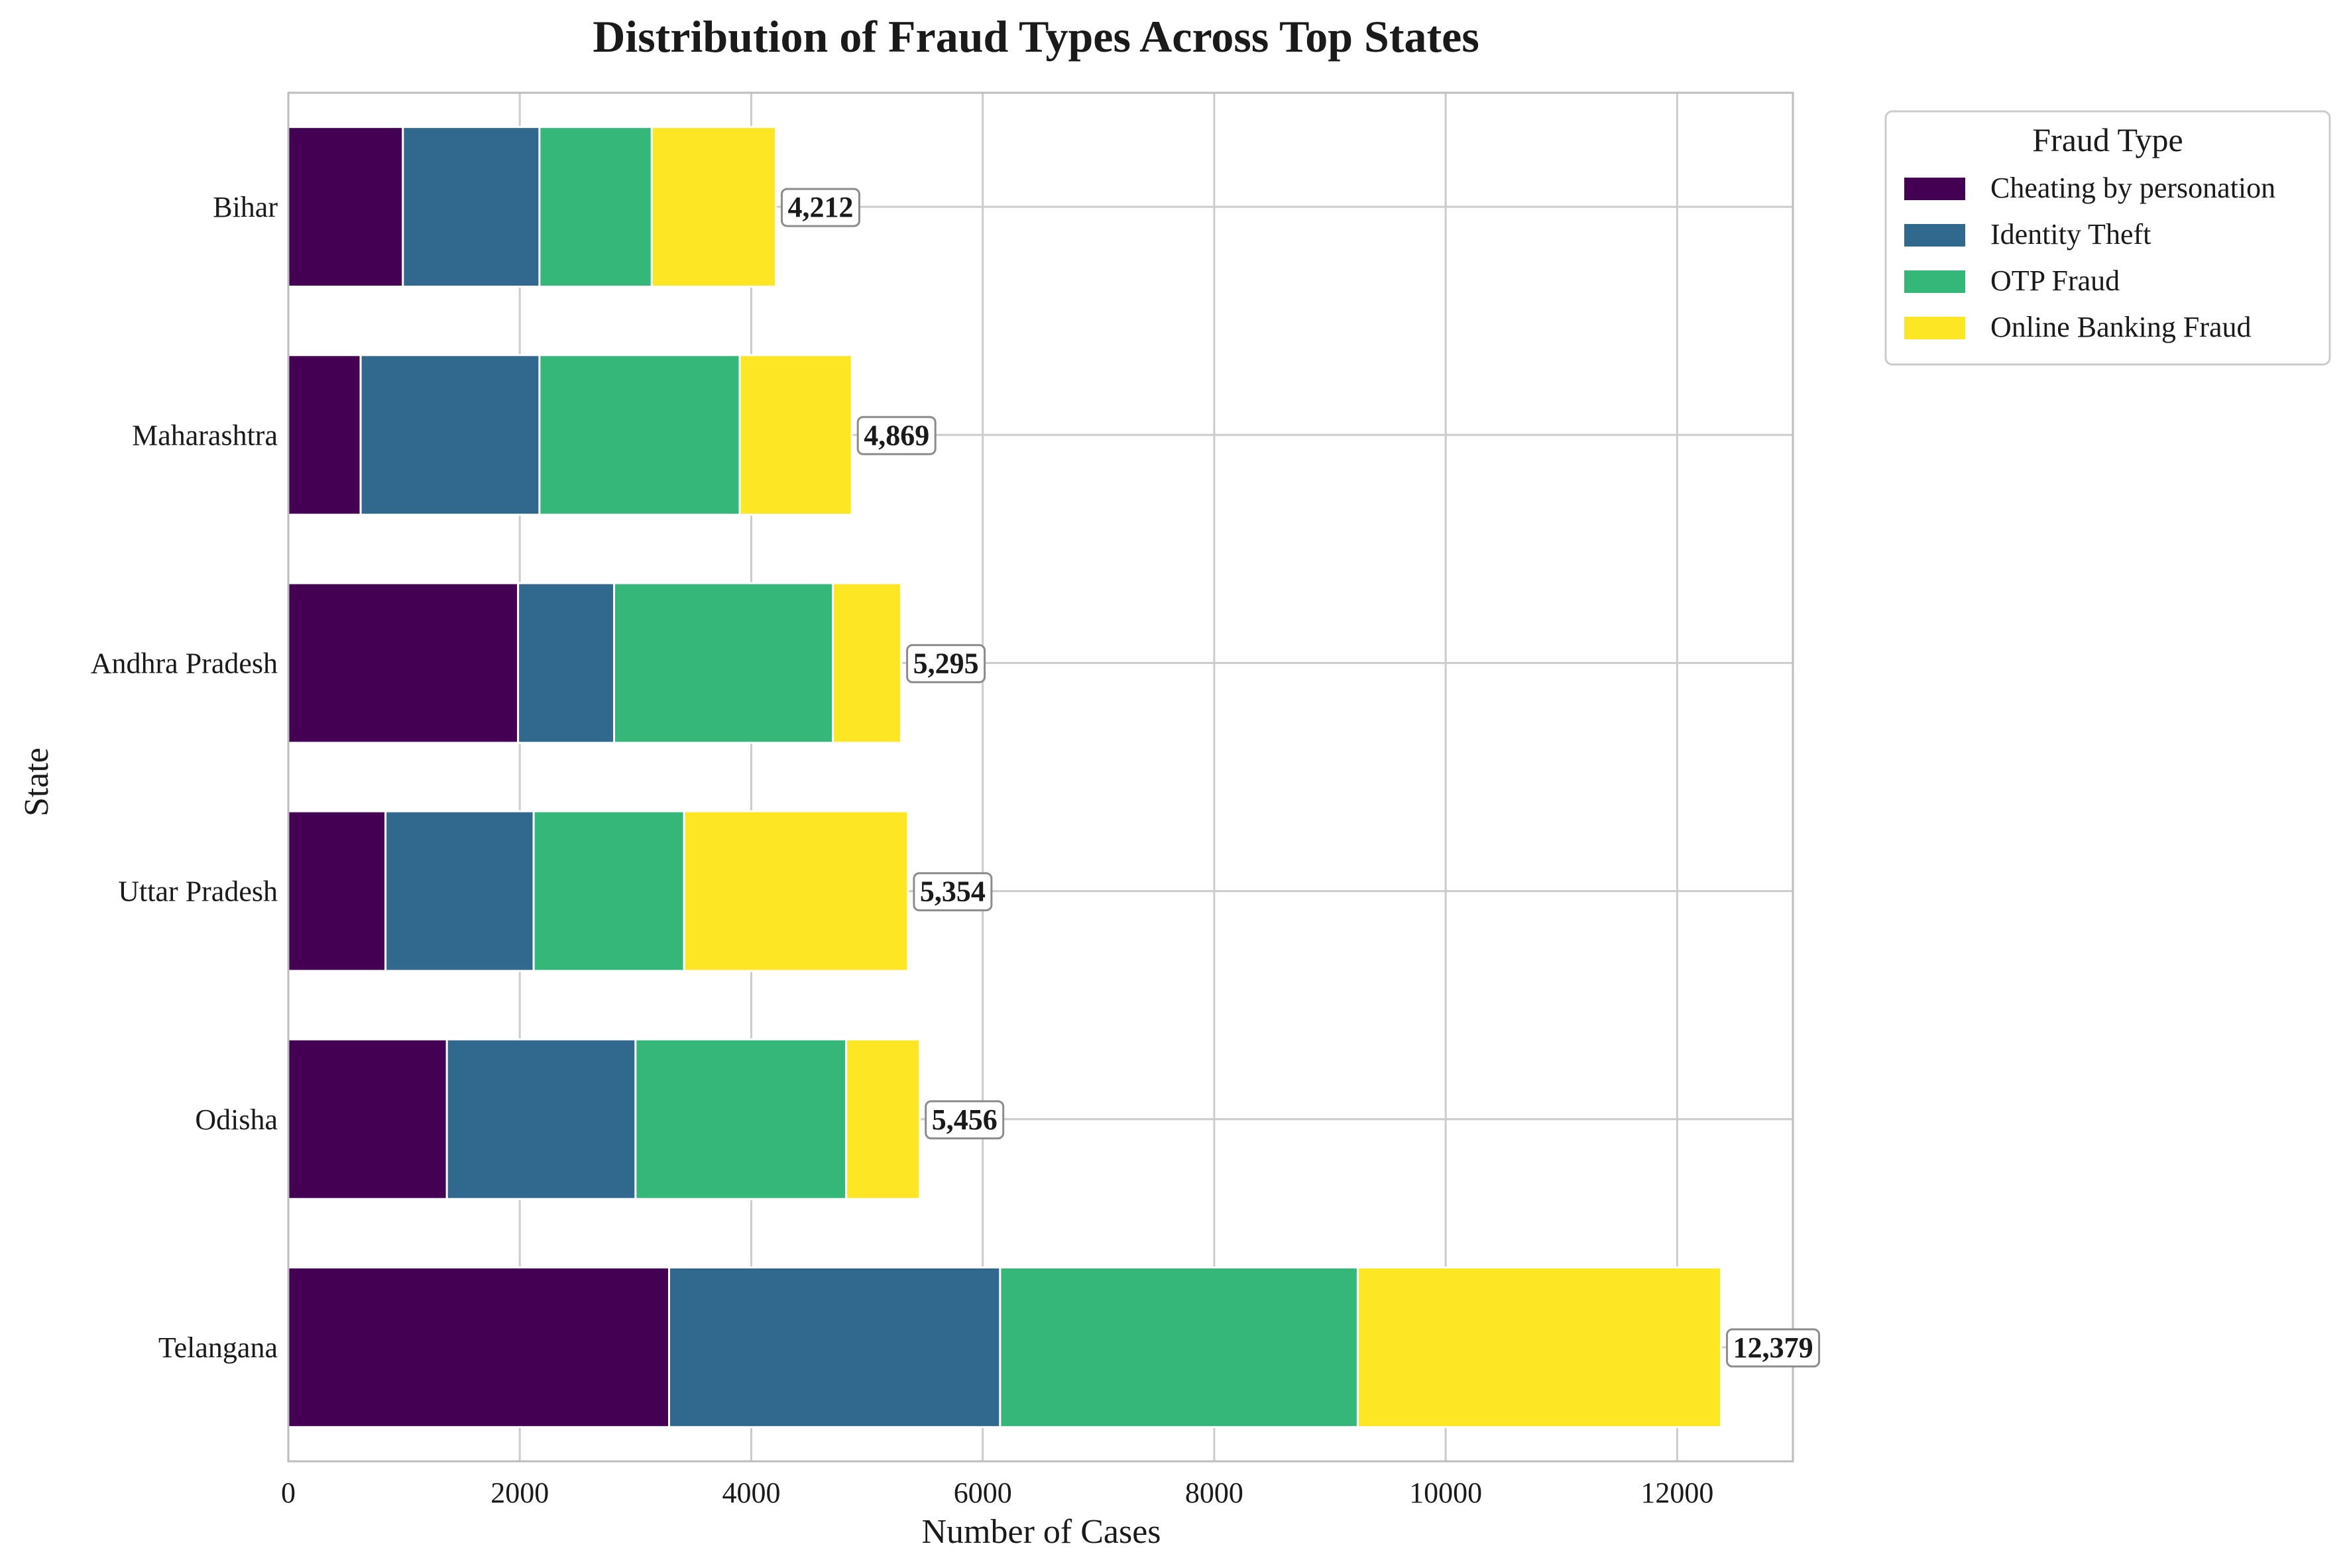 The image size is (2347, 1568). I want to click on total-label-group: 4,869, so click(896, 436).